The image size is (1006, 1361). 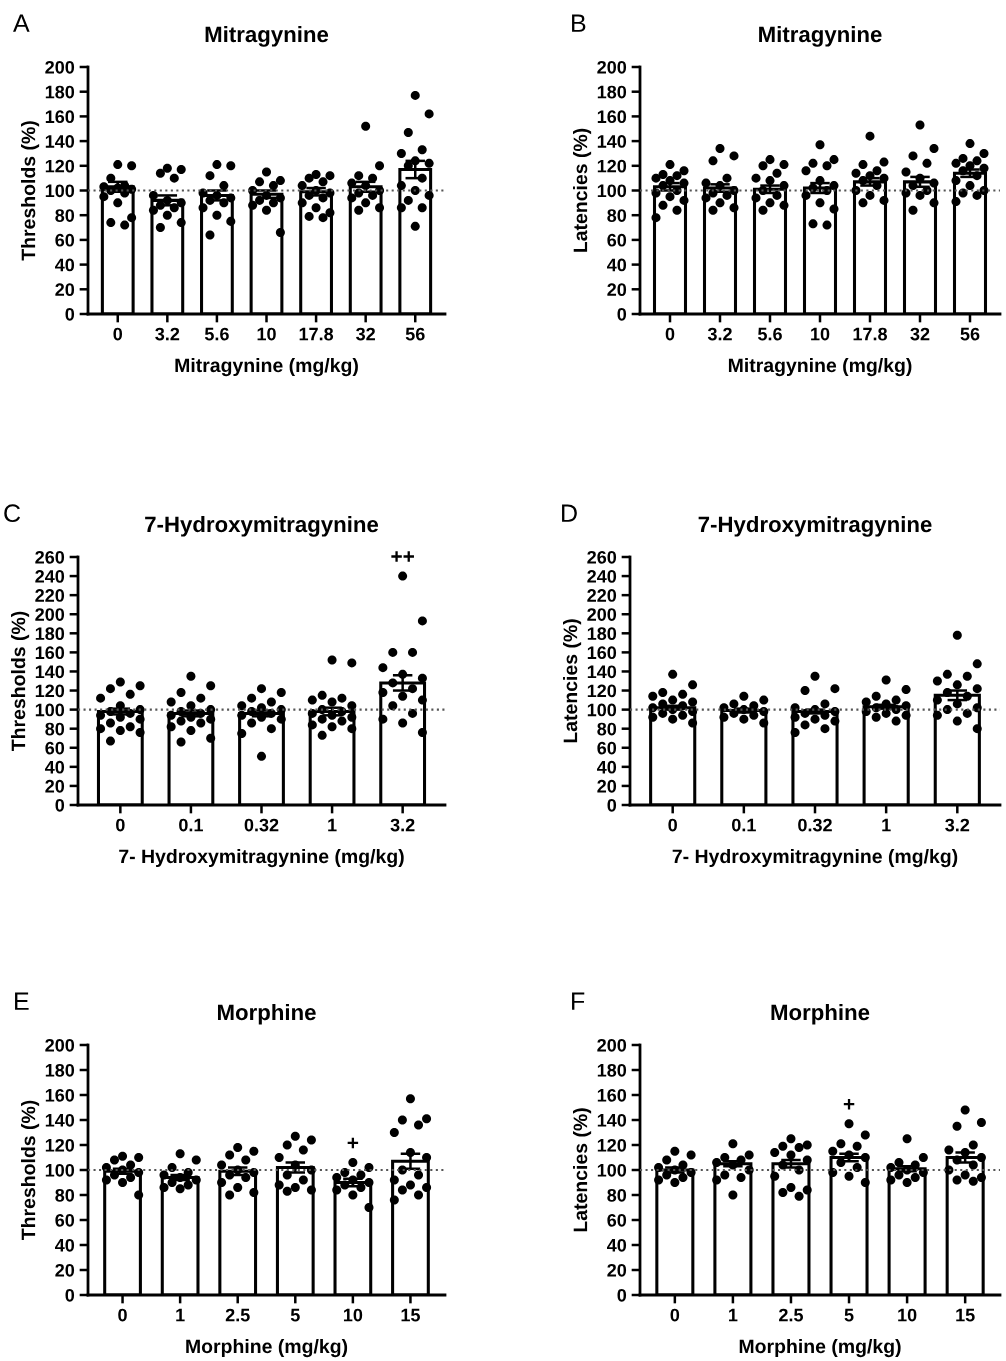 I want to click on annotation: +, so click(x=353, y=1143).